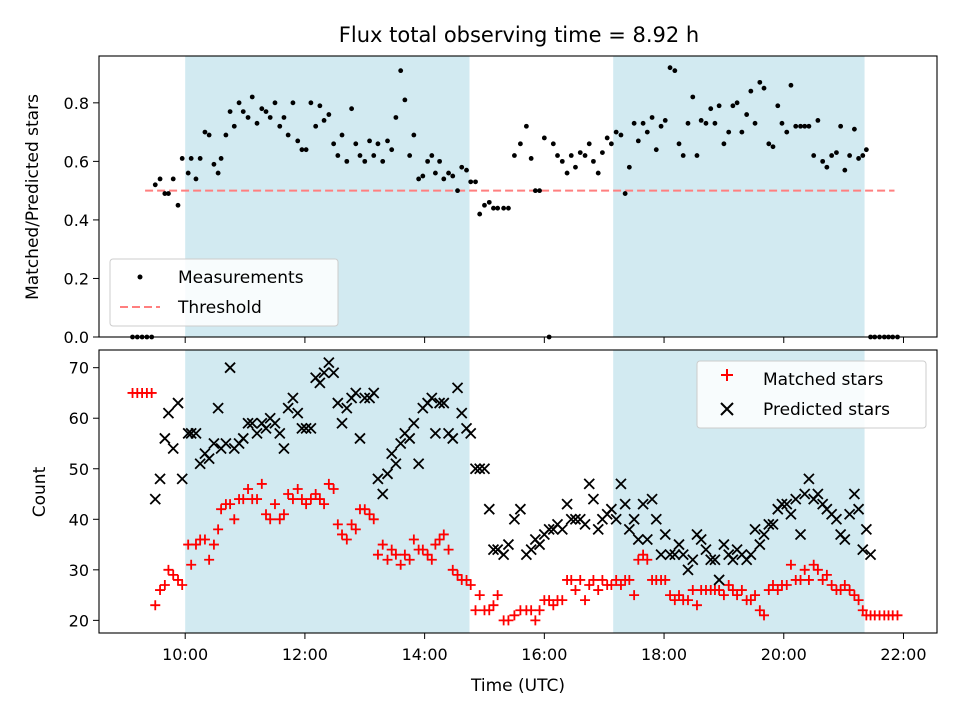 The height and width of the screenshot is (720, 960). What do you see at coordinates (76, 220) in the screenshot?
I see `y-tick-label: 0.4` at bounding box center [76, 220].